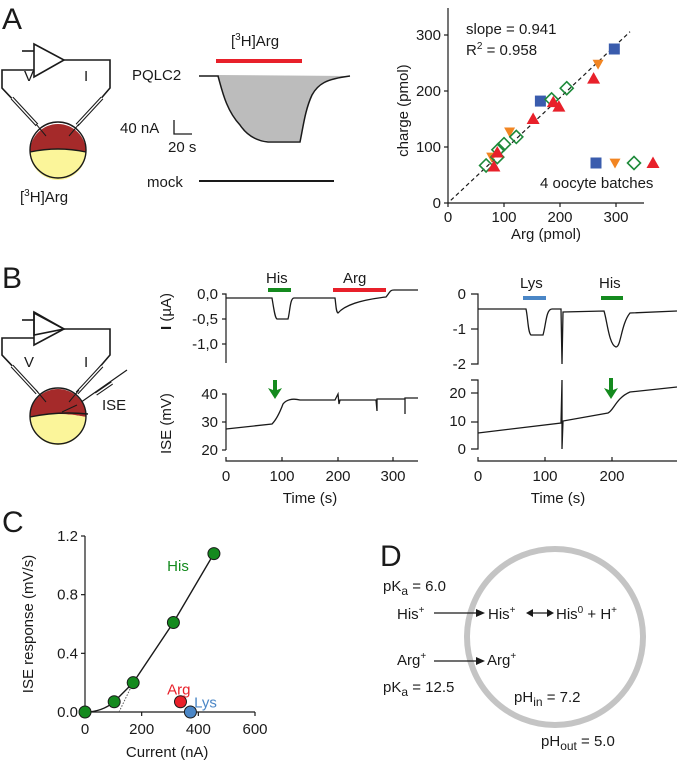  What do you see at coordinates (414, 588) in the screenshot?
I see `his-pka-label: pKa = 6.0` at bounding box center [414, 588].